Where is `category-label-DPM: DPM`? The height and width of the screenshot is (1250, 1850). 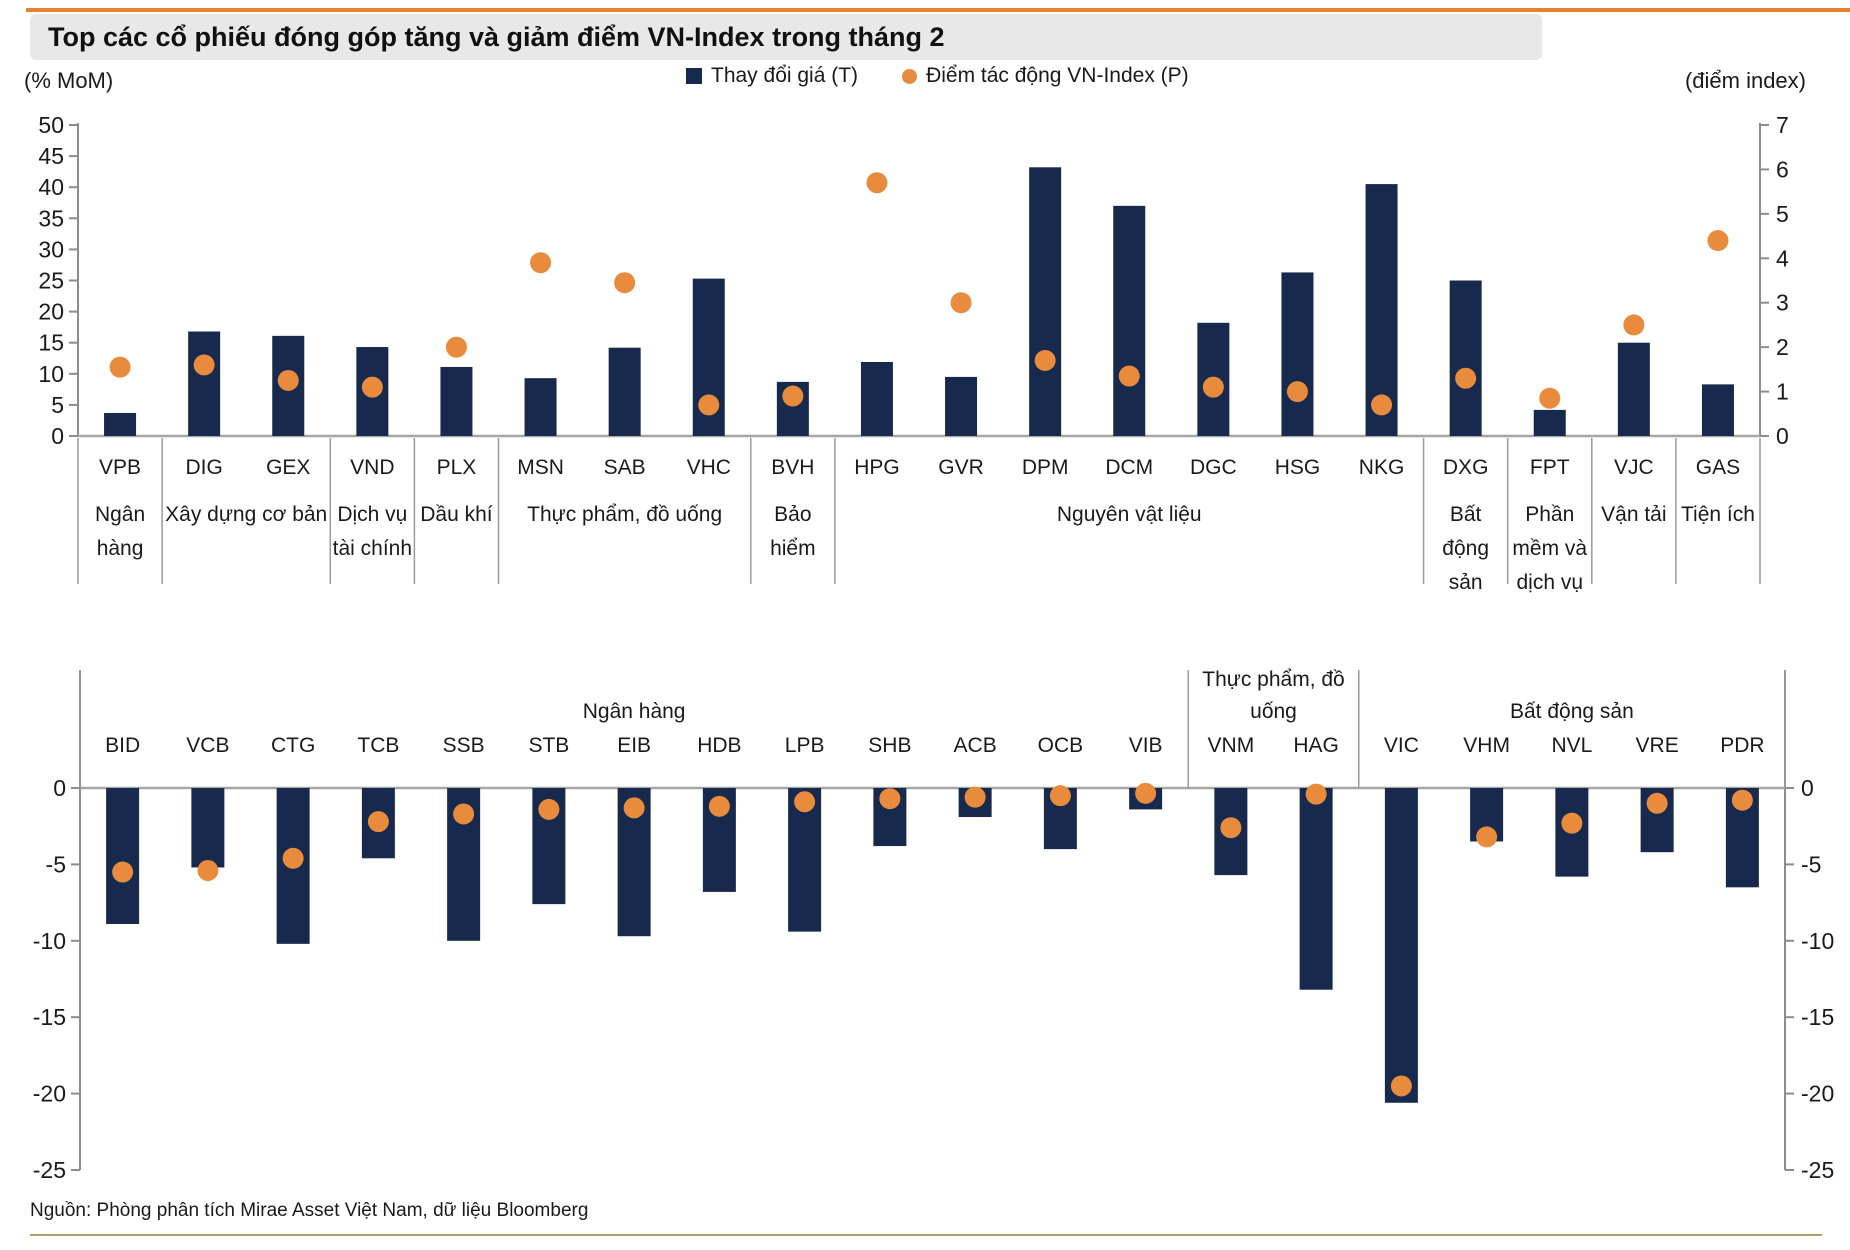
category-label-DPM: DPM is located at coordinates (1045, 467).